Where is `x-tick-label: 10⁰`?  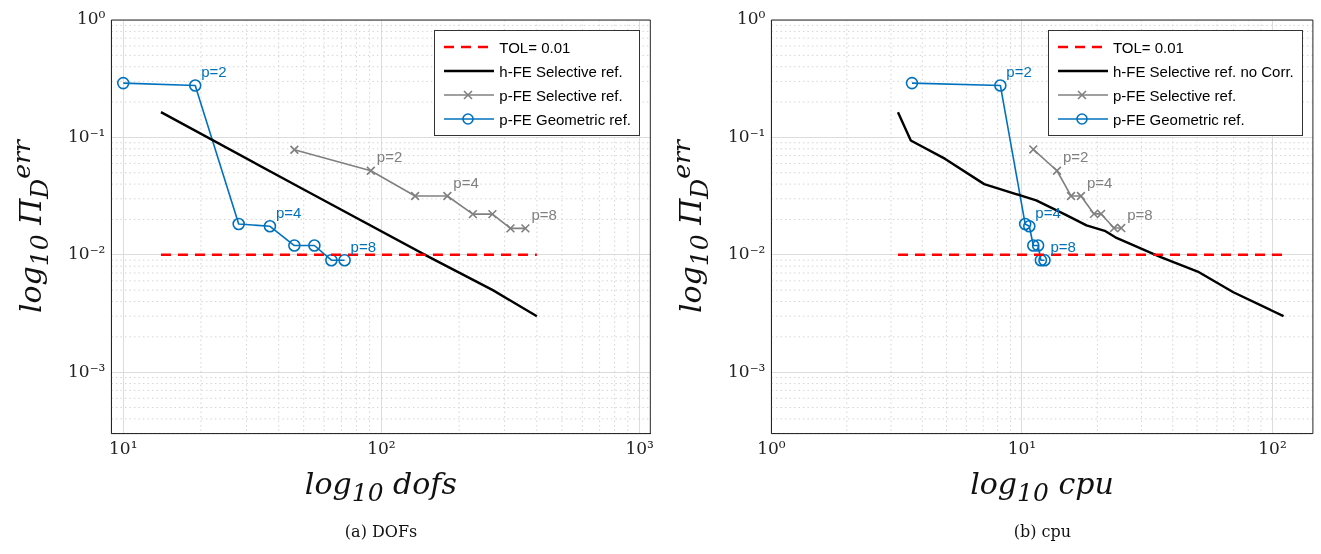
x-tick-label: 10⁰ is located at coordinates (771, 448).